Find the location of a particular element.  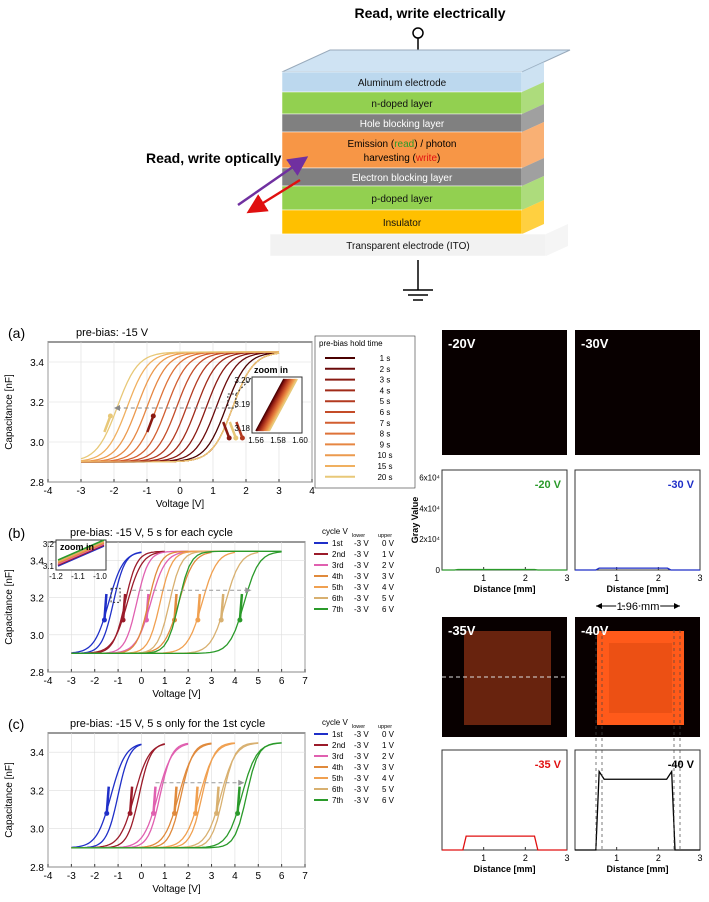

top-terminal is located at coordinates (418, 33).